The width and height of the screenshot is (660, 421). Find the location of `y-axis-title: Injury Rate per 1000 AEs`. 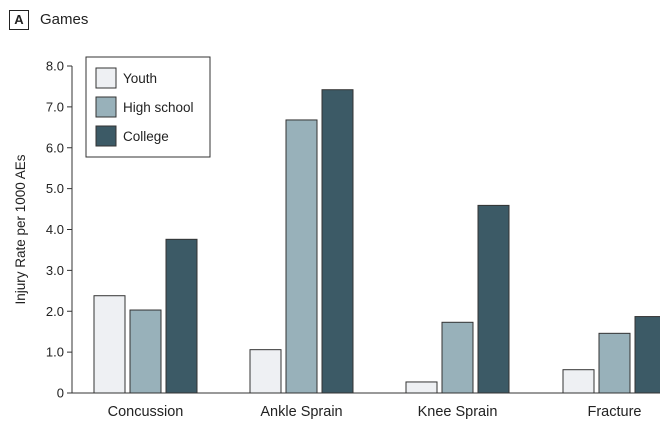

y-axis-title: Injury Rate per 1000 AEs is located at coordinates (20, 229).